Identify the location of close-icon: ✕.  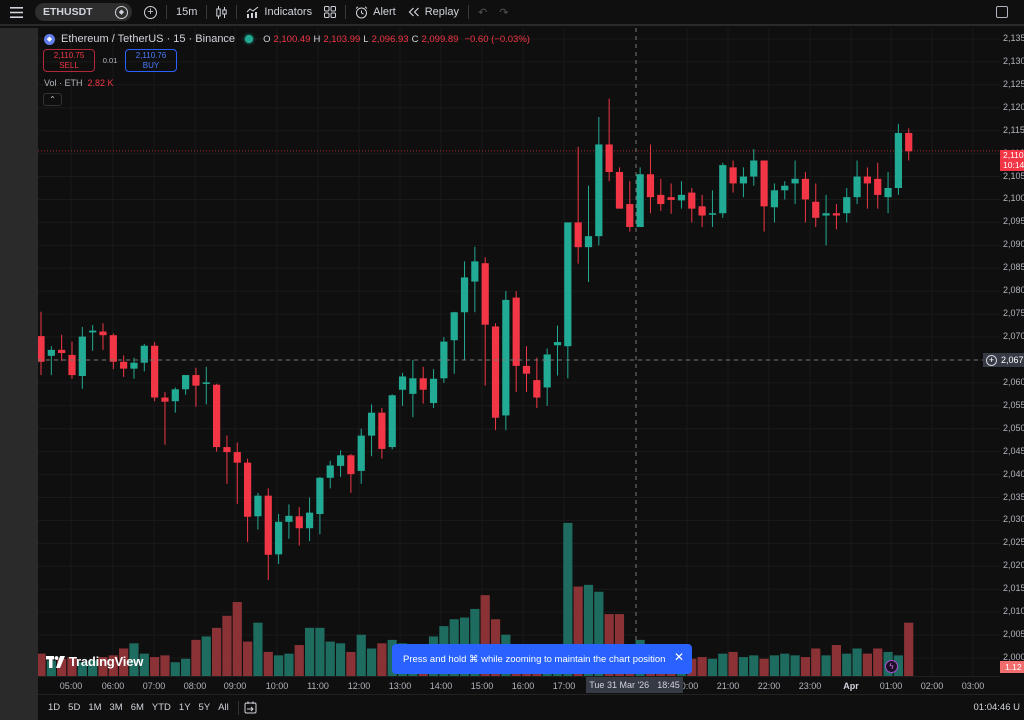
(678, 657).